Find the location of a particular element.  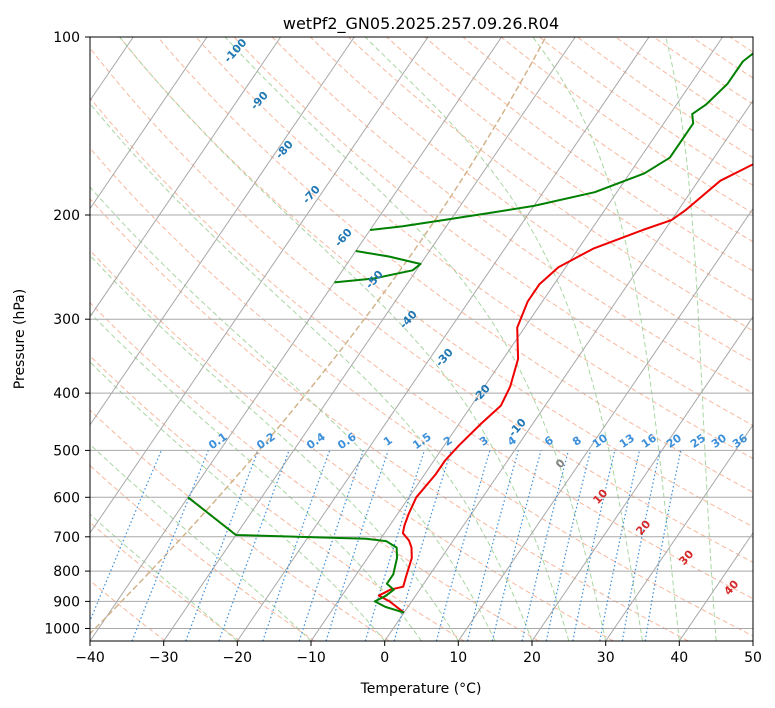

x-tick-label: −40 is located at coordinates (90, 658).